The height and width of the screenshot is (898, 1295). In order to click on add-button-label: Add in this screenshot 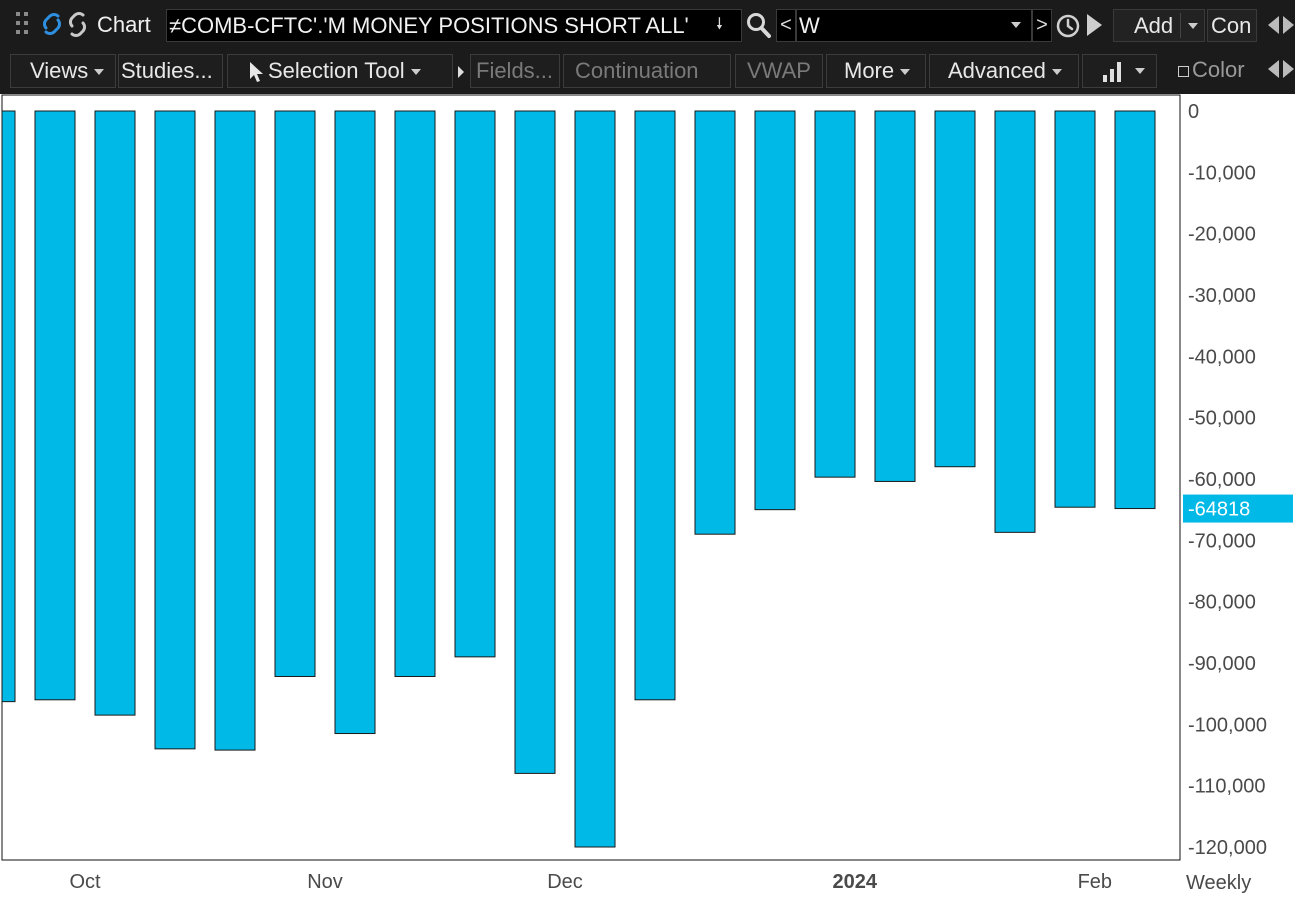, I will do `click(1154, 25)`.